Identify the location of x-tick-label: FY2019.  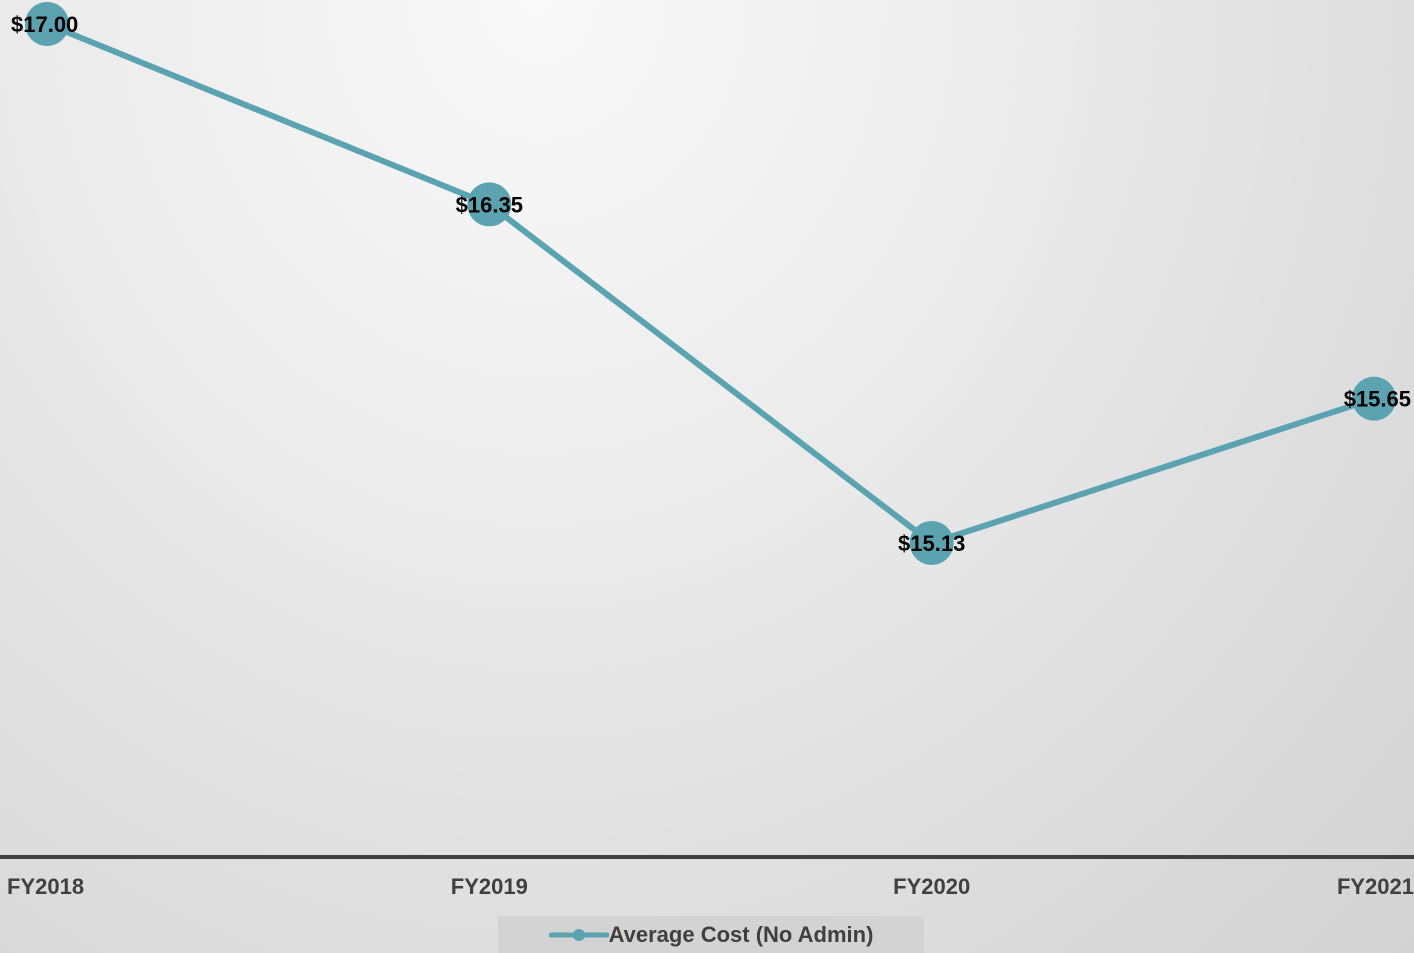
(489, 886).